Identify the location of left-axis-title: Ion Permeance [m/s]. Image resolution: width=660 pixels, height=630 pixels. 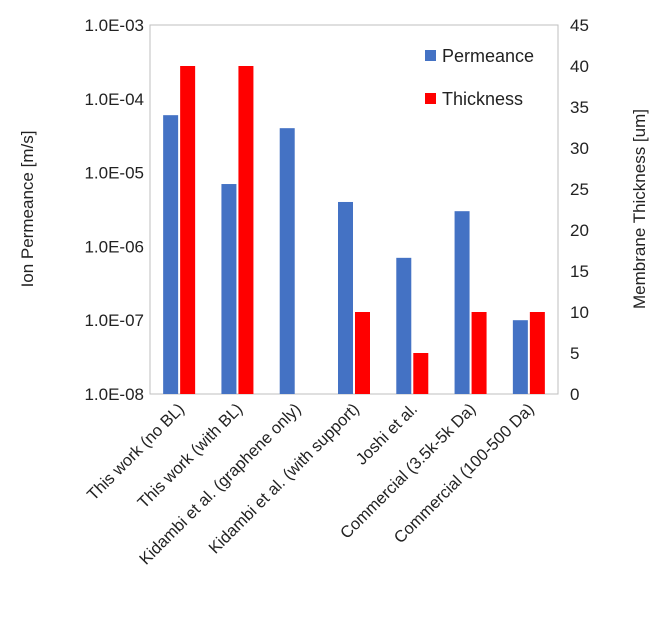
(27, 209).